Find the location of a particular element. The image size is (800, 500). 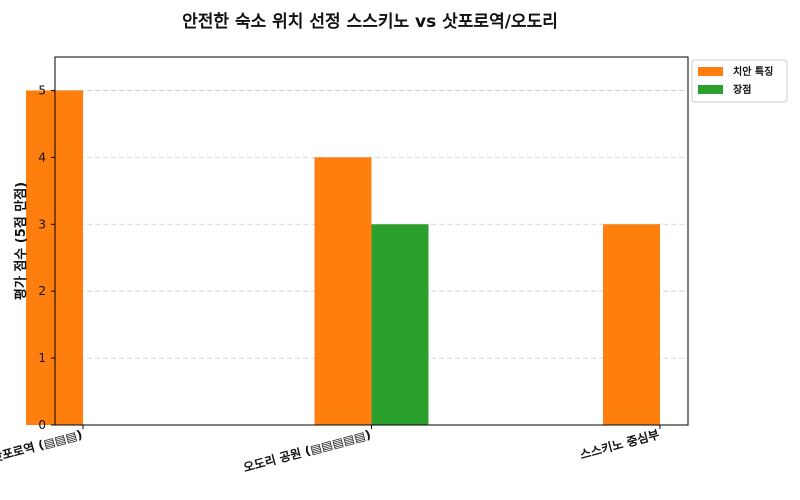

legend-label: 장점 is located at coordinates (742, 89).